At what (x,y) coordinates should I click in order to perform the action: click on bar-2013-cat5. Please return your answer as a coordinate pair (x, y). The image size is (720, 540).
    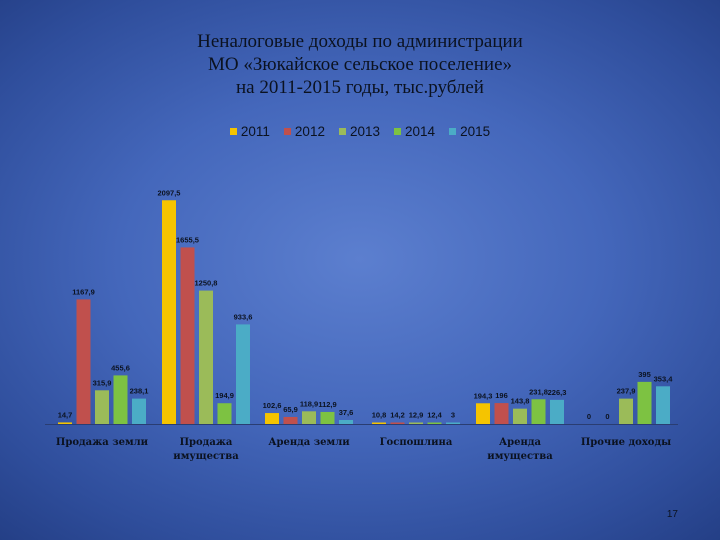
    Looking at the image, I should click on (626, 411).